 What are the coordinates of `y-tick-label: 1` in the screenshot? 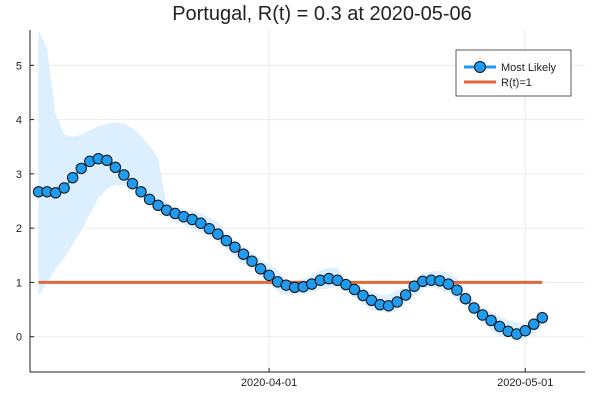 It's located at (19, 283).